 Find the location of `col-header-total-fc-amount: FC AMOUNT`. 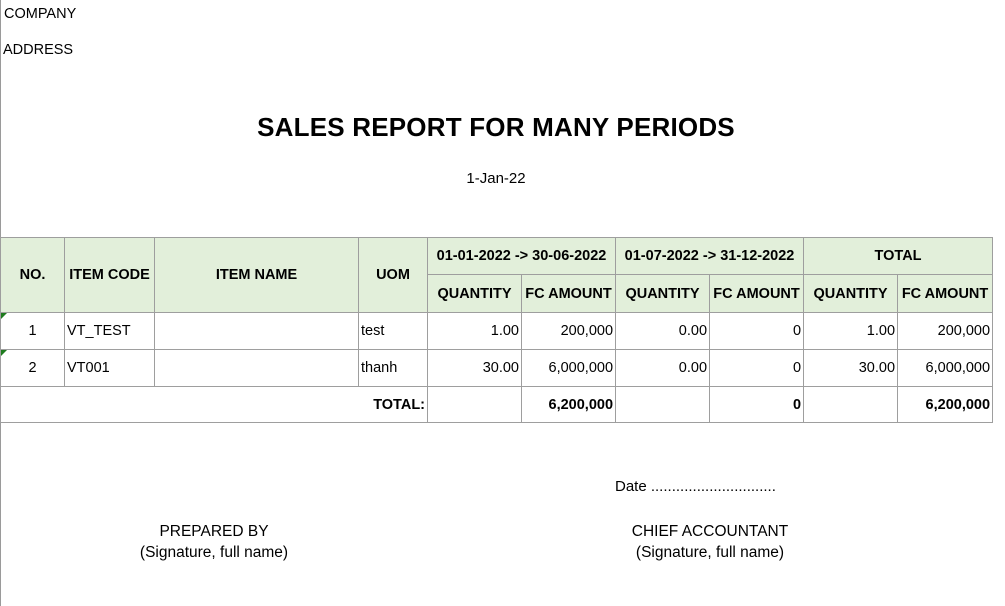

col-header-total-fc-amount: FC AMOUNT is located at coordinates (945, 293).